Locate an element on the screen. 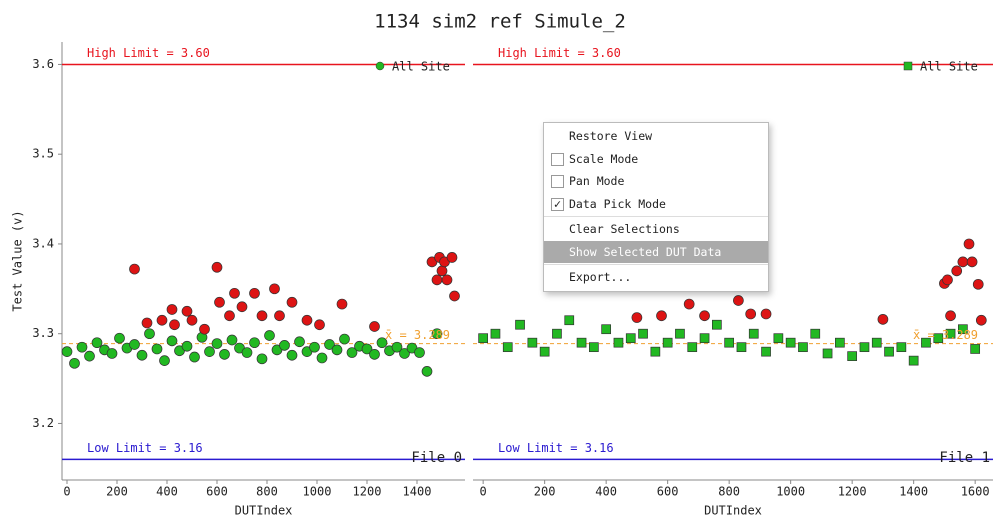 Image resolution: width=1000 pixels, height=530 pixels. x-tick-label: 600 is located at coordinates (217, 492).